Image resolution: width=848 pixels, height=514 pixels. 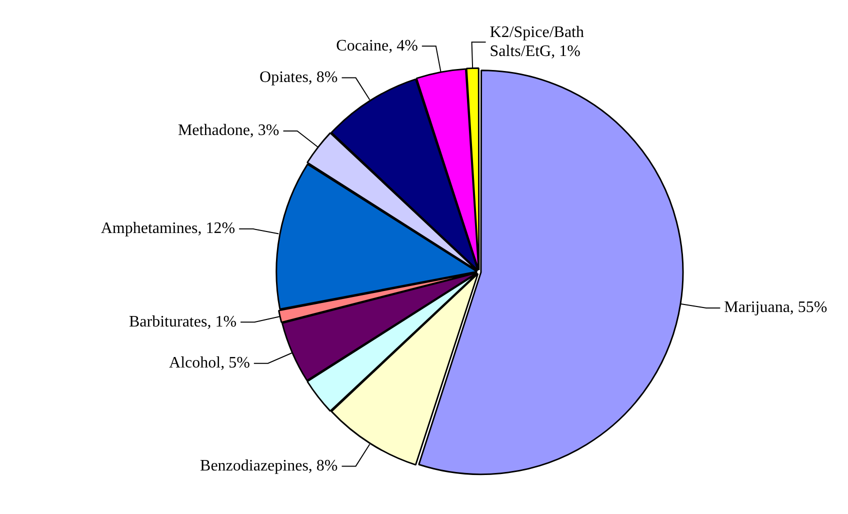 I want to click on slice-label: Methadone, 3%, so click(x=229, y=131).